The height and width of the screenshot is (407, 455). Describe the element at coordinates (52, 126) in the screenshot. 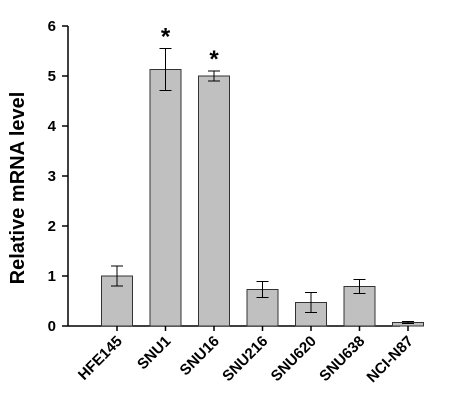

I see `y-tick-label: 4` at that location.